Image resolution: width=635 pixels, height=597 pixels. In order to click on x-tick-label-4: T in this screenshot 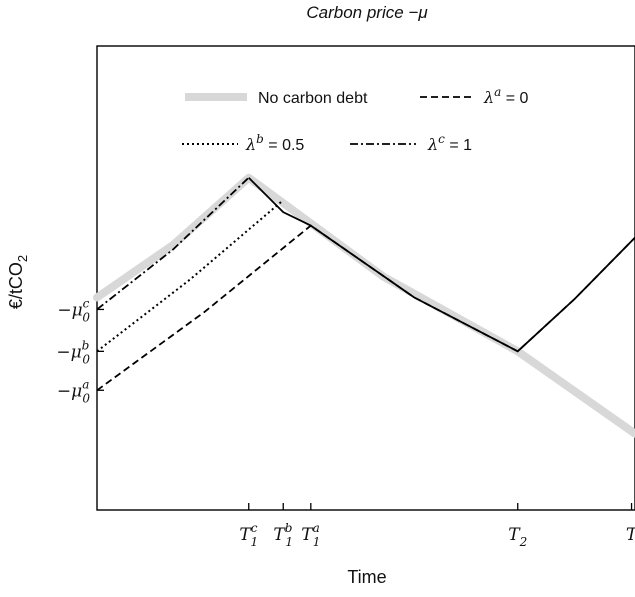, I will do `click(630, 535)`.